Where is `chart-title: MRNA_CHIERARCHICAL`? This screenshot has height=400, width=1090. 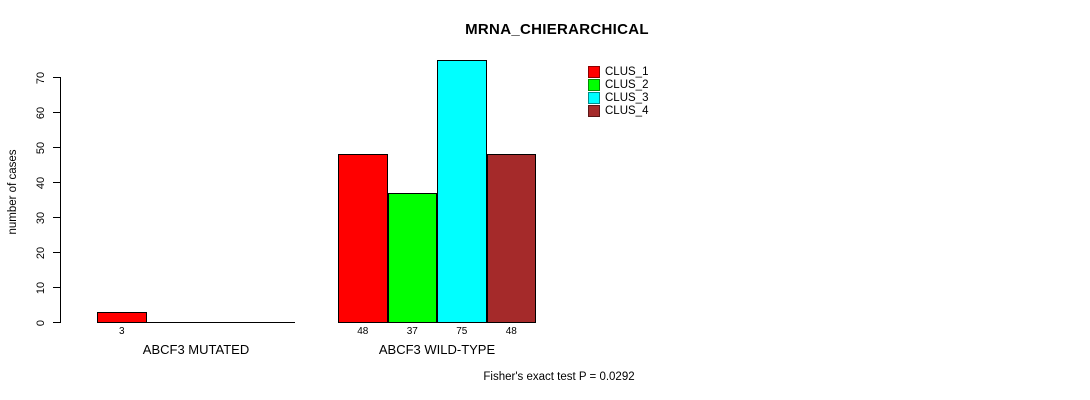
chart-title: MRNA_CHIERARCHICAL is located at coordinates (557, 29).